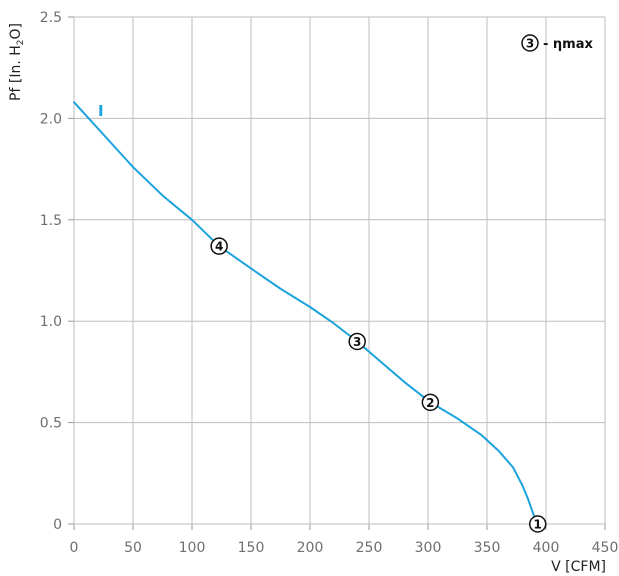 The image size is (619, 576). What do you see at coordinates (487, 548) in the screenshot?
I see `x-tick-label: 350` at bounding box center [487, 548].